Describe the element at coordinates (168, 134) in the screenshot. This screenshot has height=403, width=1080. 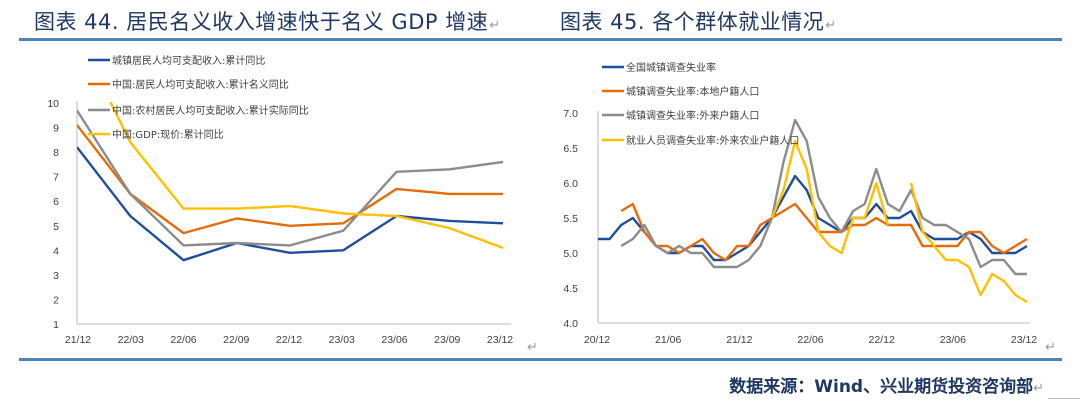
I see `legend-label: 中国:GDP:现价:累计同比` at that location.